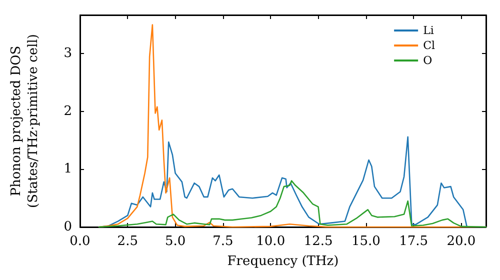 The image size is (500, 280). What do you see at coordinates (223, 241) in the screenshot?
I see `x-tick-label: 7.5` at bounding box center [223, 241].